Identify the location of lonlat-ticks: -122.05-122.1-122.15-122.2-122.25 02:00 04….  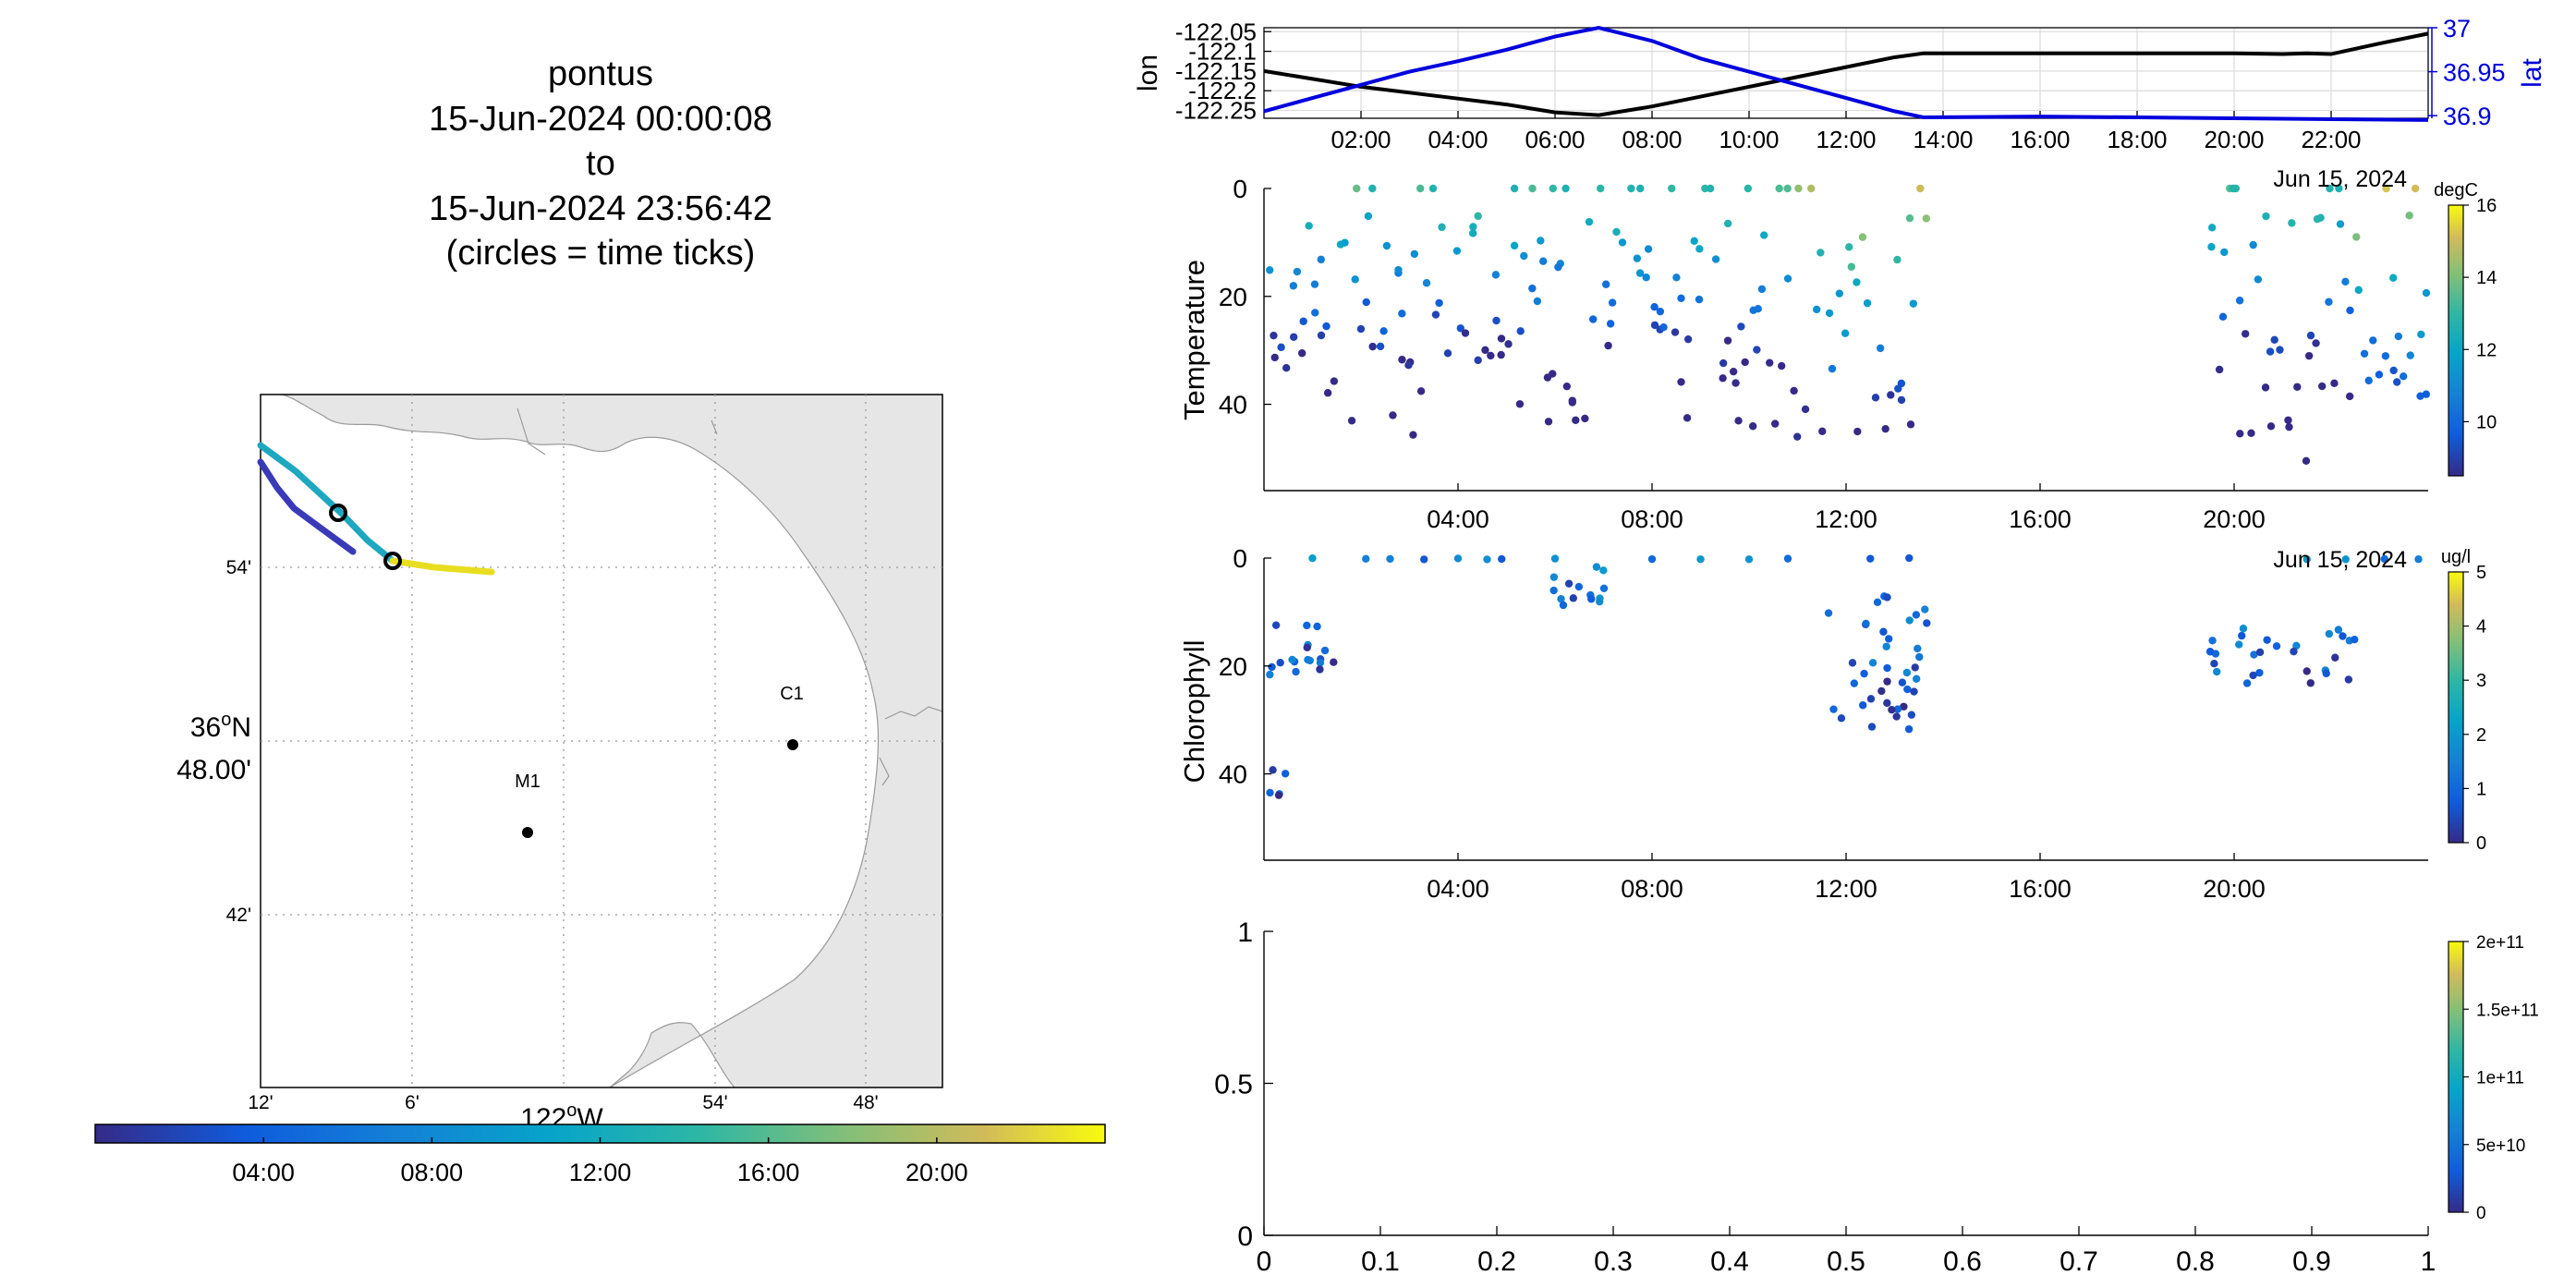
(1840, 84).